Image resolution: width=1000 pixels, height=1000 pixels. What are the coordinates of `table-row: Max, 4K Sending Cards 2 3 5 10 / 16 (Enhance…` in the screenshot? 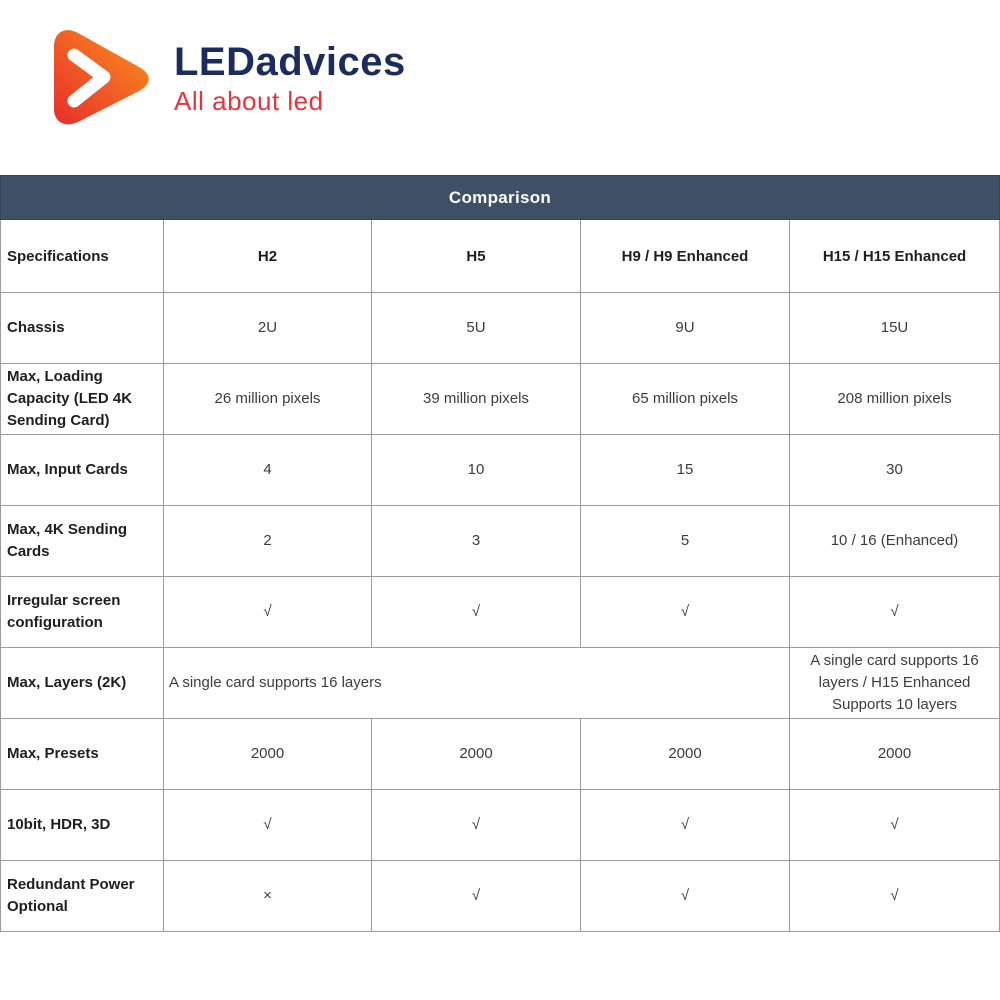 It's located at (500, 541).